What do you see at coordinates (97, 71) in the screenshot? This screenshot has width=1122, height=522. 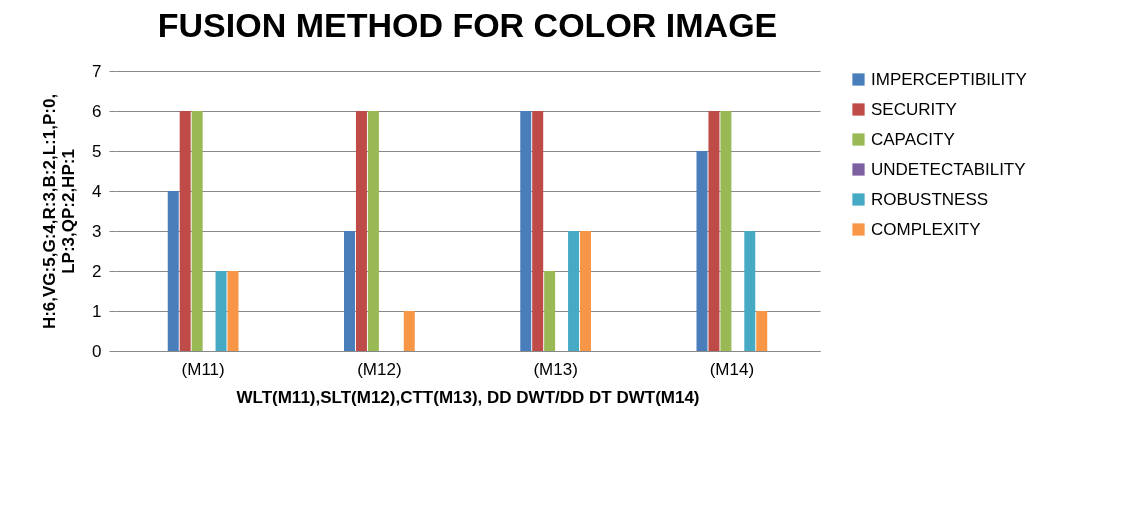 I see `y-tick-label: 7` at bounding box center [97, 71].